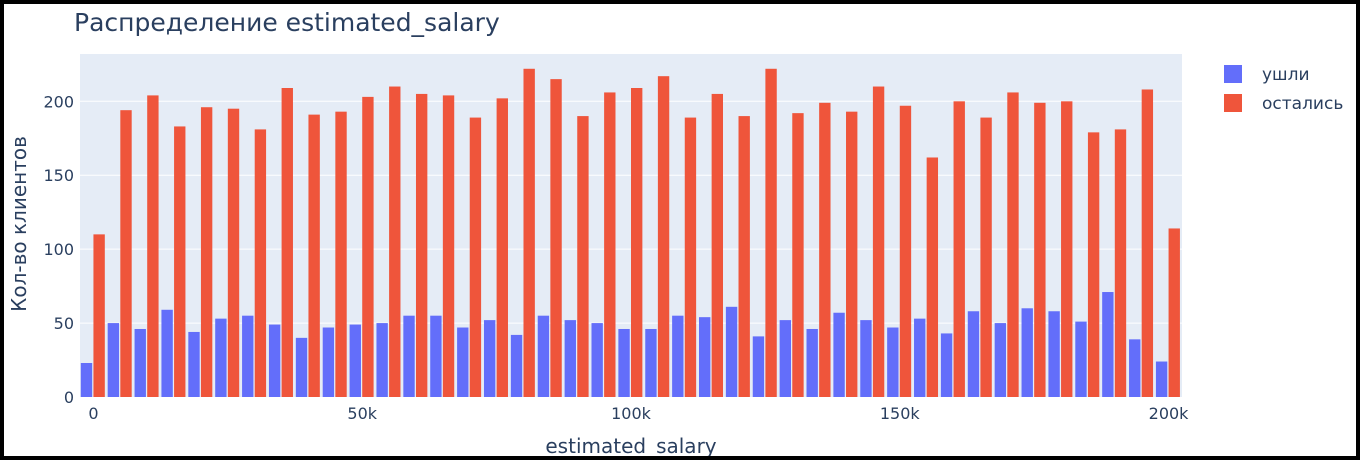 This screenshot has height=460, width=1360. What do you see at coordinates (900, 413) in the screenshot?
I see `x-tick-label: 150k` at bounding box center [900, 413].